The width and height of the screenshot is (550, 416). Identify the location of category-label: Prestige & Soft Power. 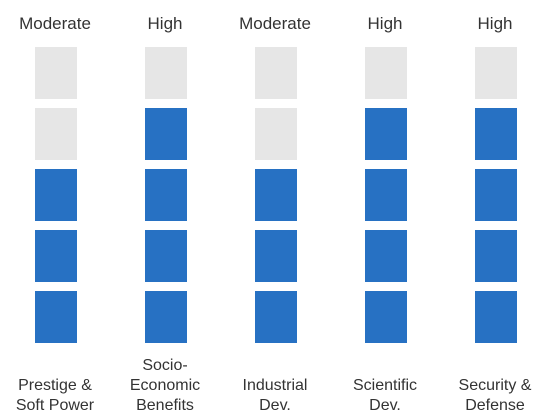
(55, 384).